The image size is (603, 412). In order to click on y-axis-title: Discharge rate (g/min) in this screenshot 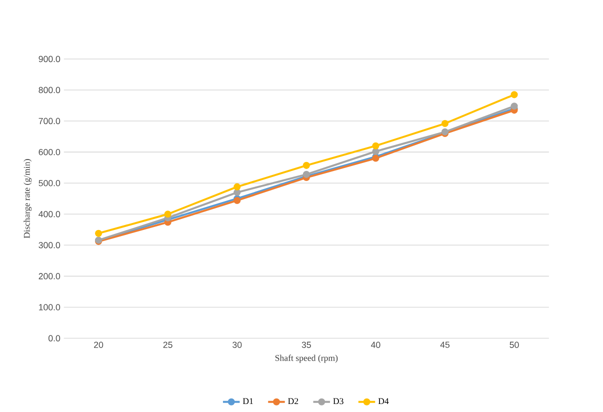, I will do `click(28, 198)`.